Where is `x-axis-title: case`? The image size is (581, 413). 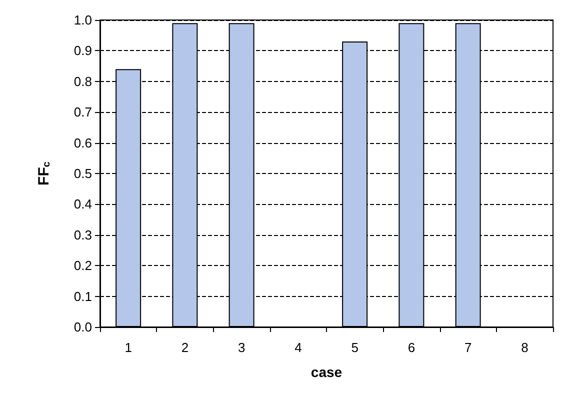 x-axis-title: case is located at coordinates (326, 372).